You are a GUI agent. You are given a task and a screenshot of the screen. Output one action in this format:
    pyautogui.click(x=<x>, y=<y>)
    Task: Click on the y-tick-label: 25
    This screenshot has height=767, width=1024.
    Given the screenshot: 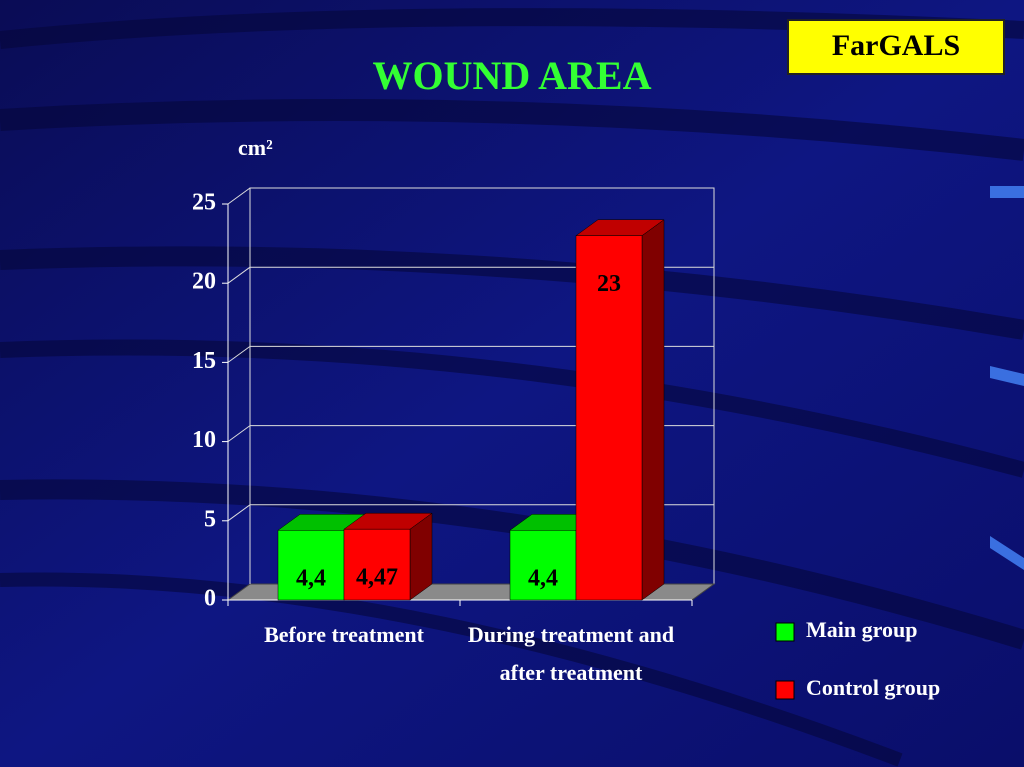 What is the action you would take?
    pyautogui.click(x=204, y=203)
    